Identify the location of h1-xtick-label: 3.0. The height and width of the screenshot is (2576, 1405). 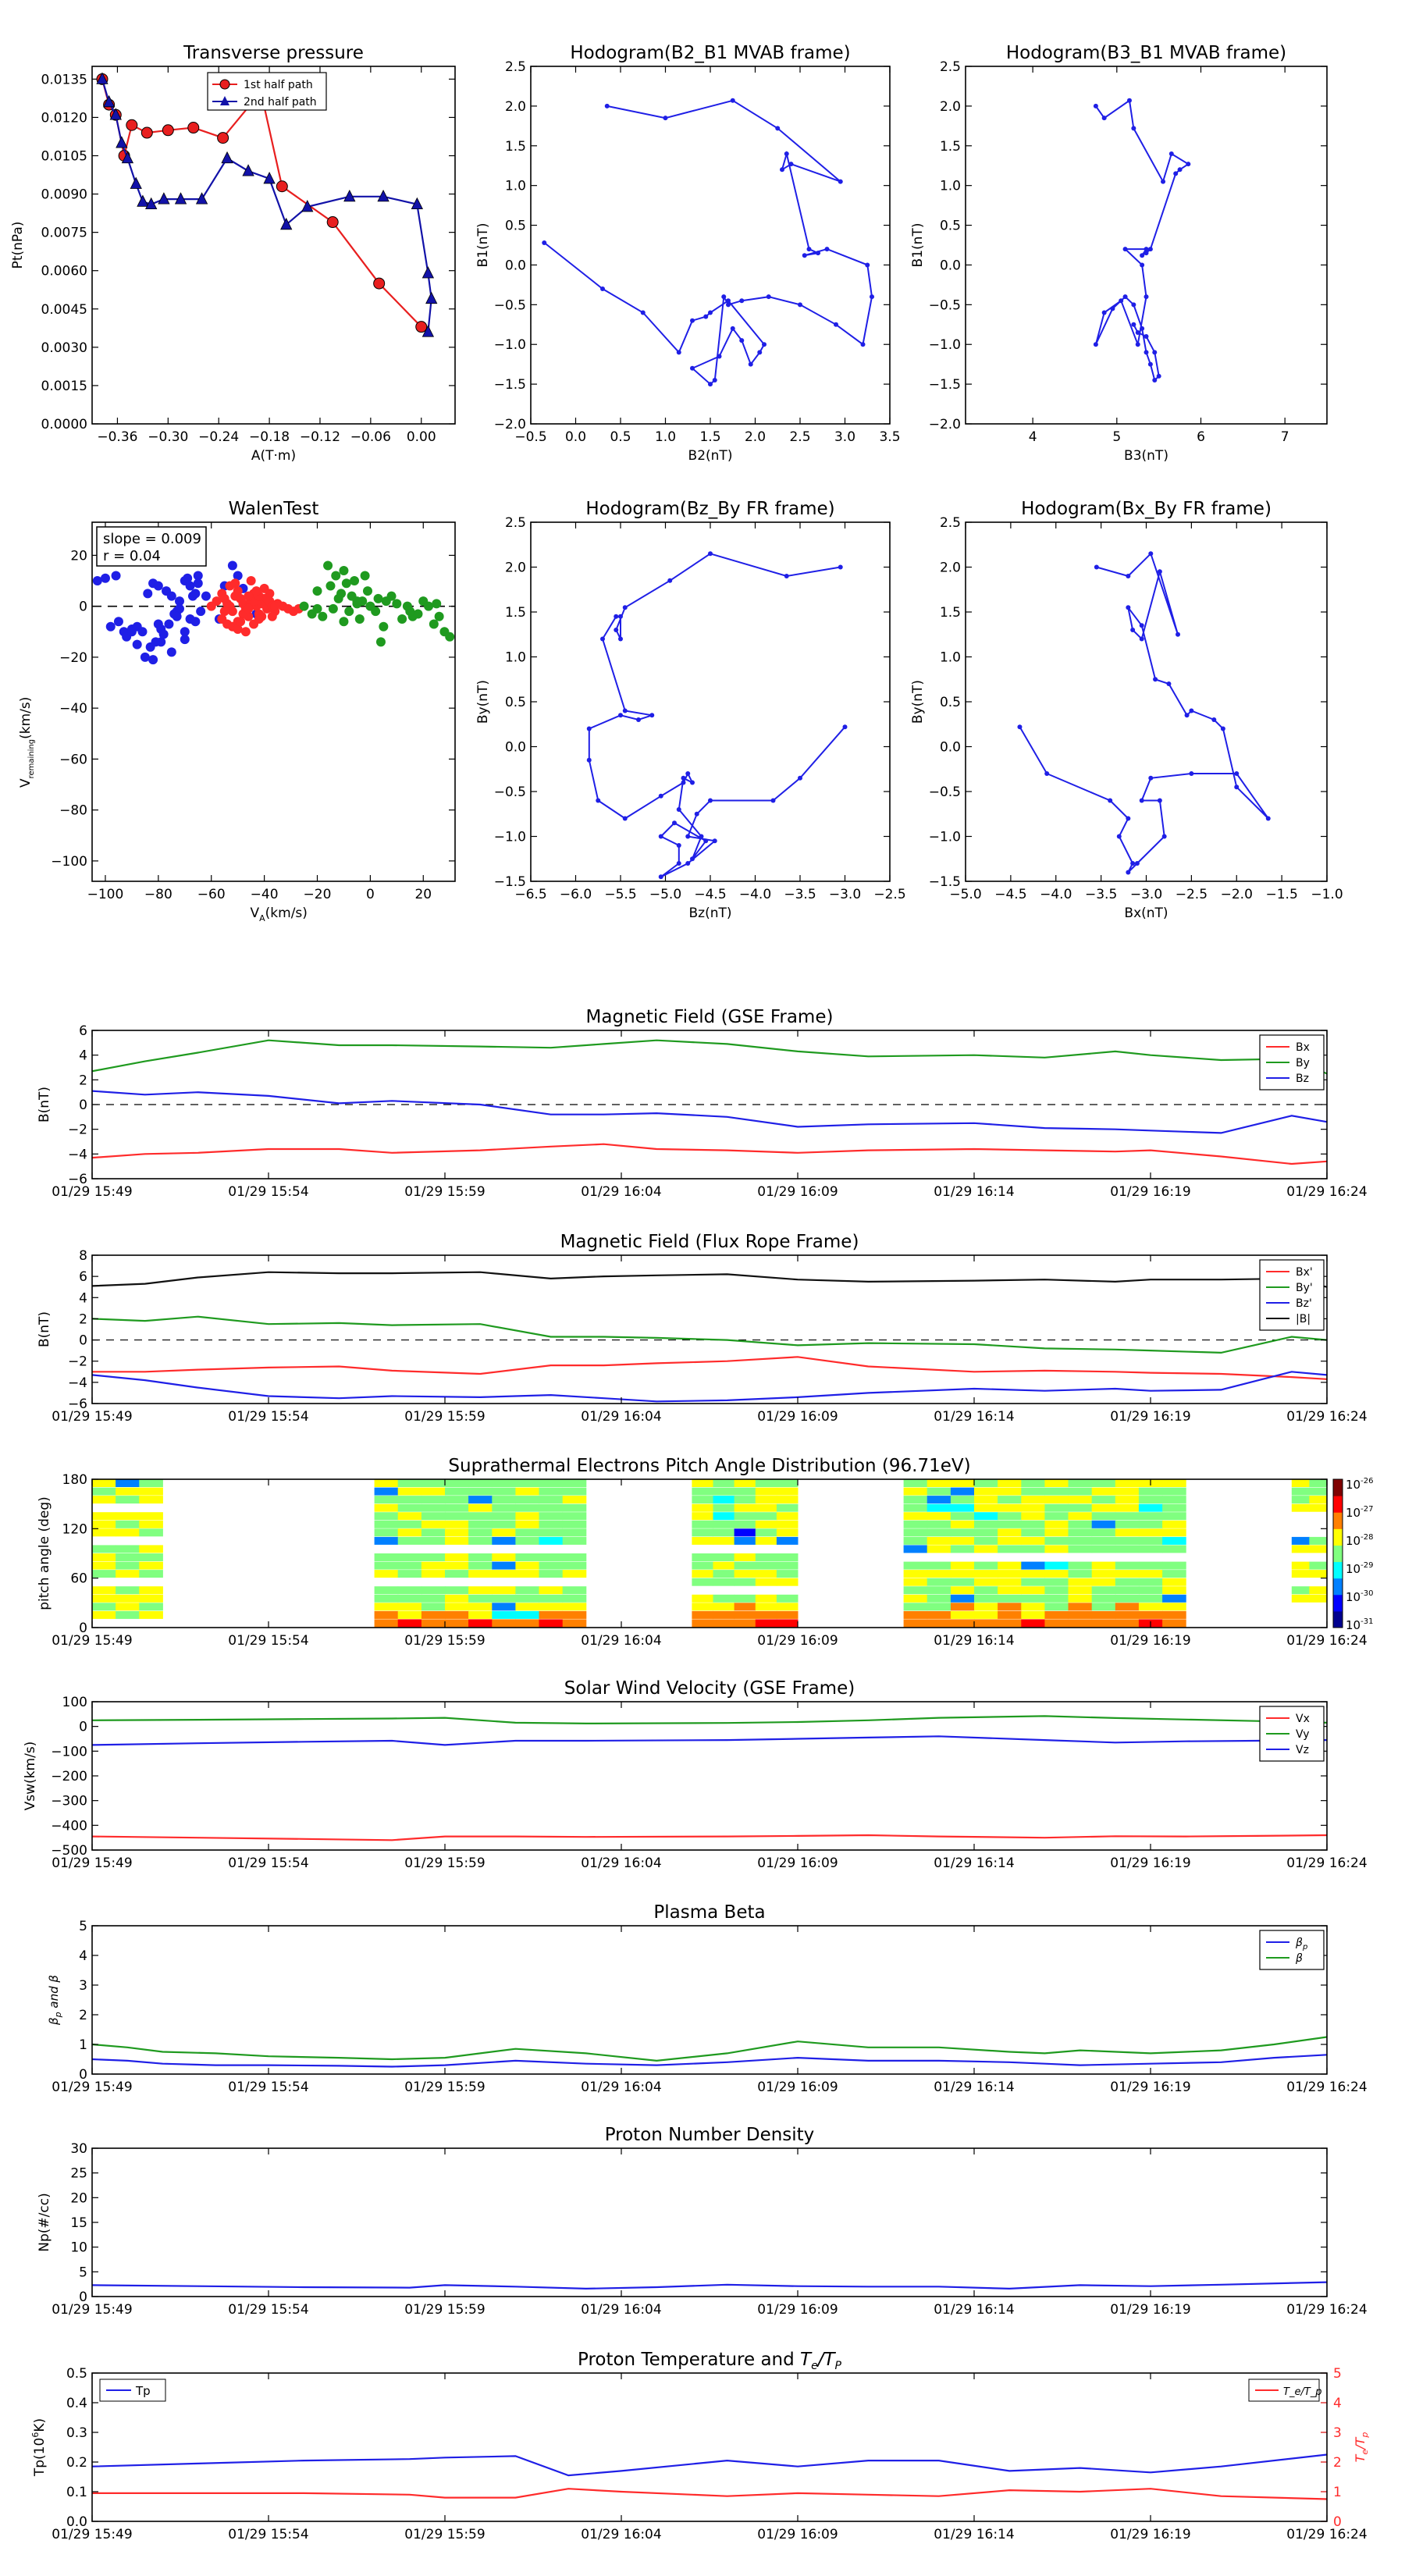
(844, 437).